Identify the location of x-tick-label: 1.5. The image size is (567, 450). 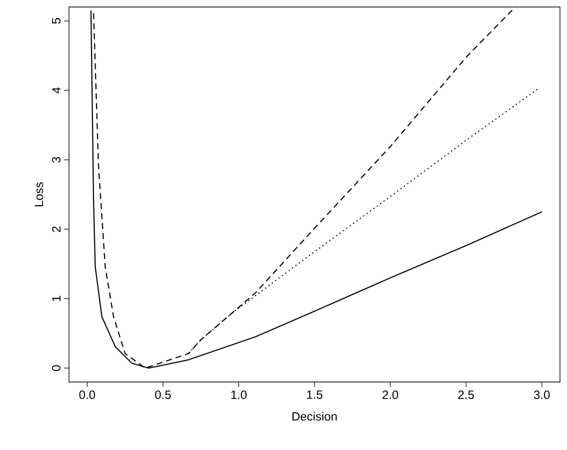
(314, 394).